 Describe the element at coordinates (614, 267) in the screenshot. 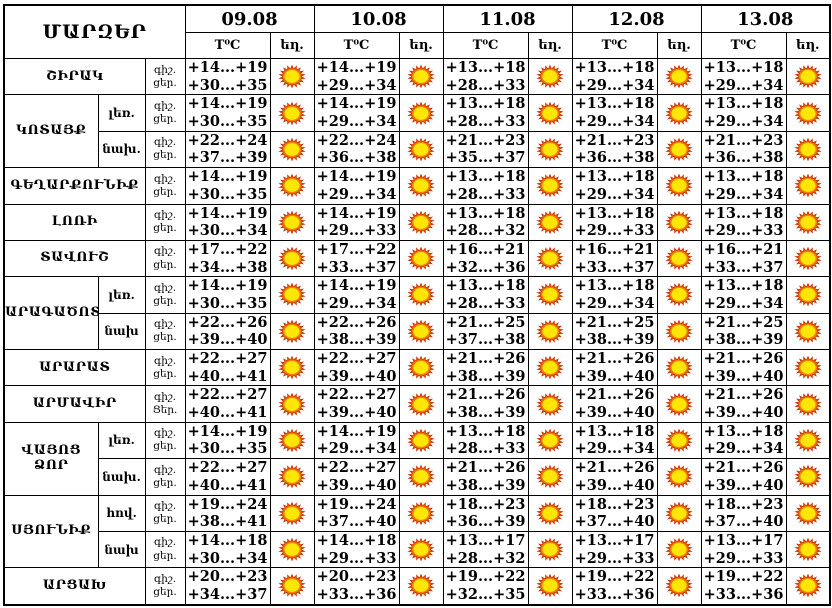

I see `day-temperature: +33...+37` at that location.